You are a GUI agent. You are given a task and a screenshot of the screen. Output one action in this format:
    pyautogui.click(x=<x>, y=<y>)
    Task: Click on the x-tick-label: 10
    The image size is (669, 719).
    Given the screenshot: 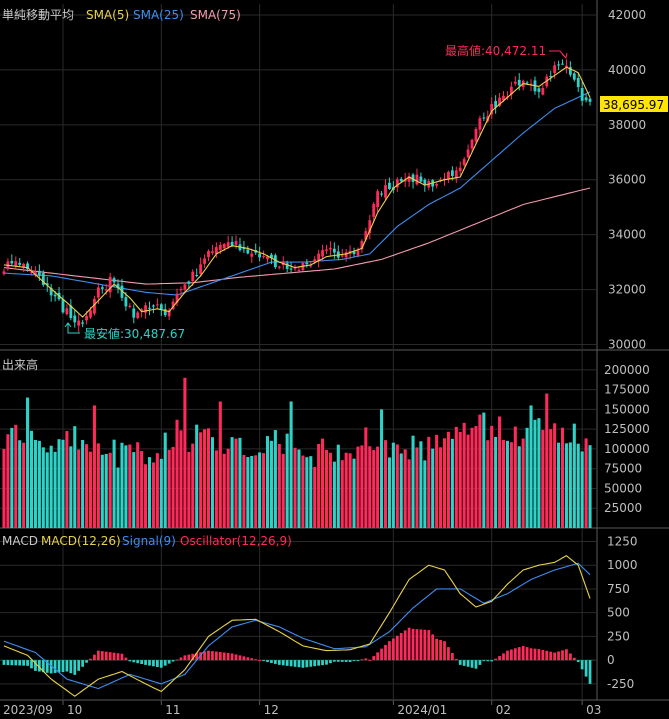 What is the action you would take?
    pyautogui.click(x=74, y=710)
    